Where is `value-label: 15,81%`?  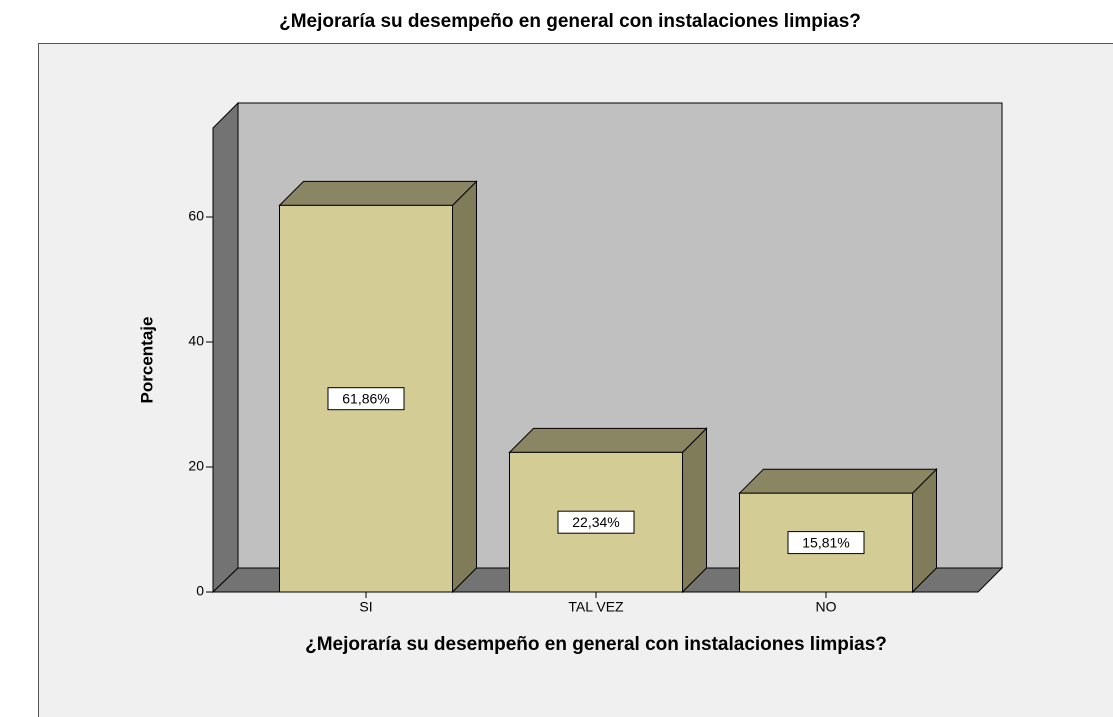 value-label: 15,81% is located at coordinates (825, 542).